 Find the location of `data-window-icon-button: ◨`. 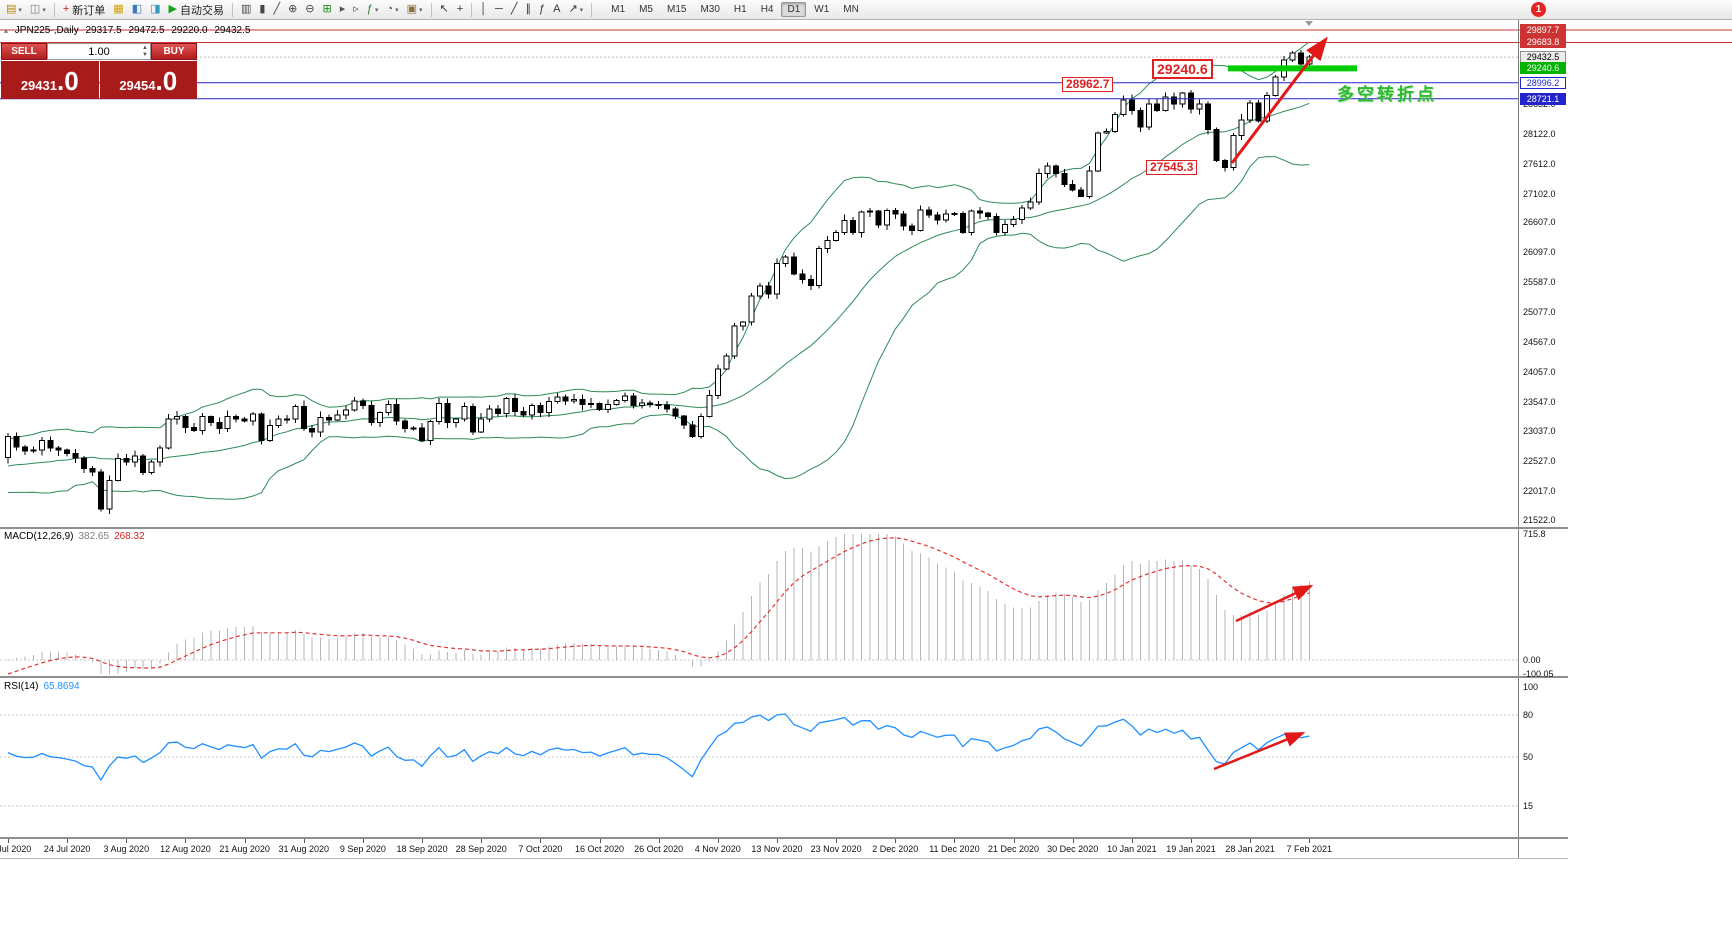

data-window-icon-button: ◨ is located at coordinates (155, 9).